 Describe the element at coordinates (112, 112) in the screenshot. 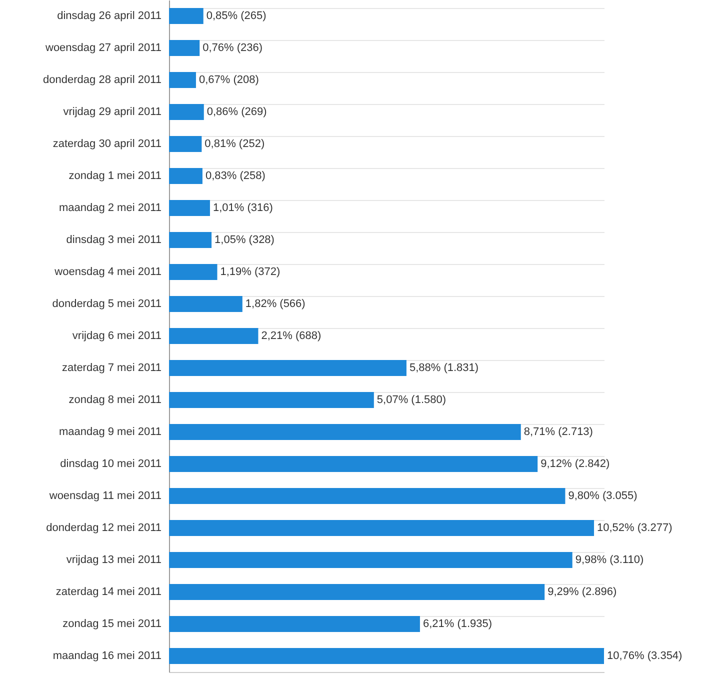

I see `y-tick-label: vrijdag 29 april 2011` at that location.